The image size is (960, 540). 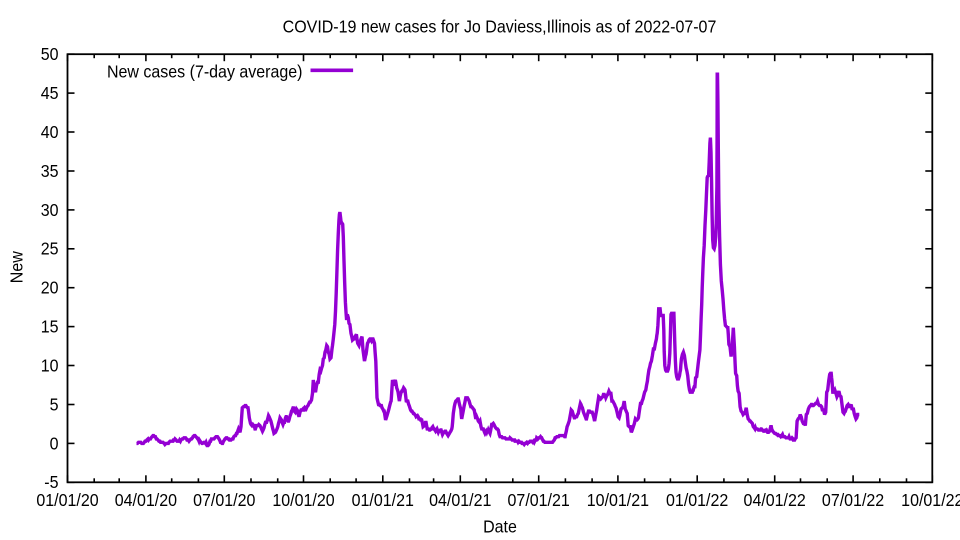 What do you see at coordinates (697, 500) in the screenshot?
I see `svg-text: 01/01/22` at bounding box center [697, 500].